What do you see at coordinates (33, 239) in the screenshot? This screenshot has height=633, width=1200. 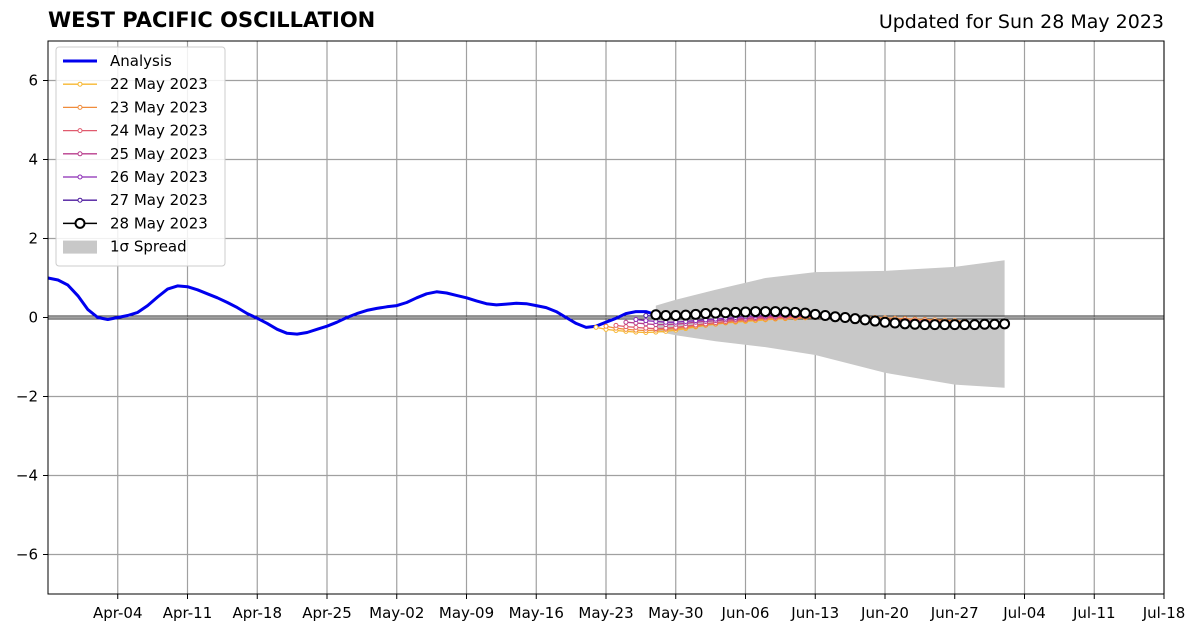 I see `y-tick-label: 2` at bounding box center [33, 239].